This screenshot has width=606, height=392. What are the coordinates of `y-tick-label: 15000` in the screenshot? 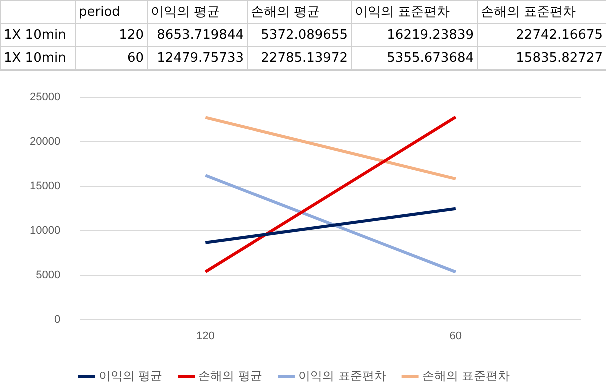 It's located at (45, 186).